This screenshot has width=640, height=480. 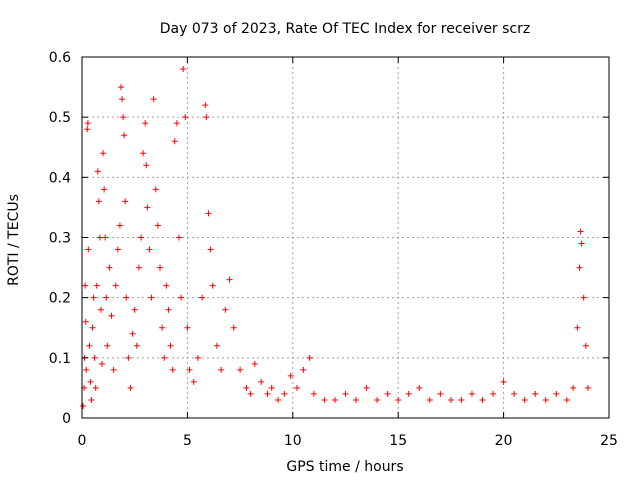 I want to click on y-tick-label: 0.6, so click(x=60, y=58).